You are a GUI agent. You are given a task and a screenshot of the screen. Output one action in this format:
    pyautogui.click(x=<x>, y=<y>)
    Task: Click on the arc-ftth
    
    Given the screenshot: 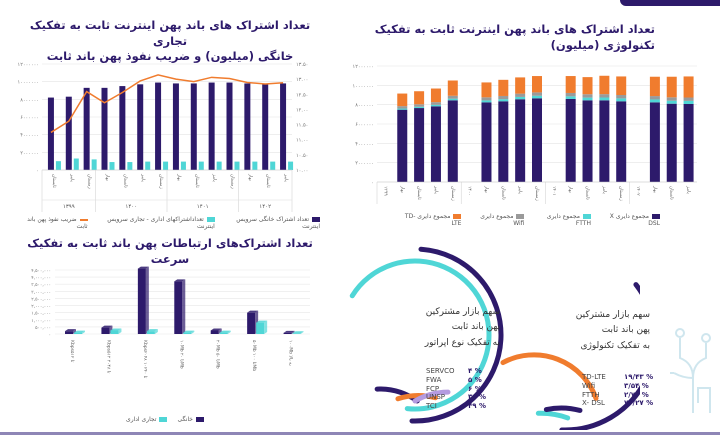 What is the action you would take?
    pyautogui.click(x=553, y=415)
    